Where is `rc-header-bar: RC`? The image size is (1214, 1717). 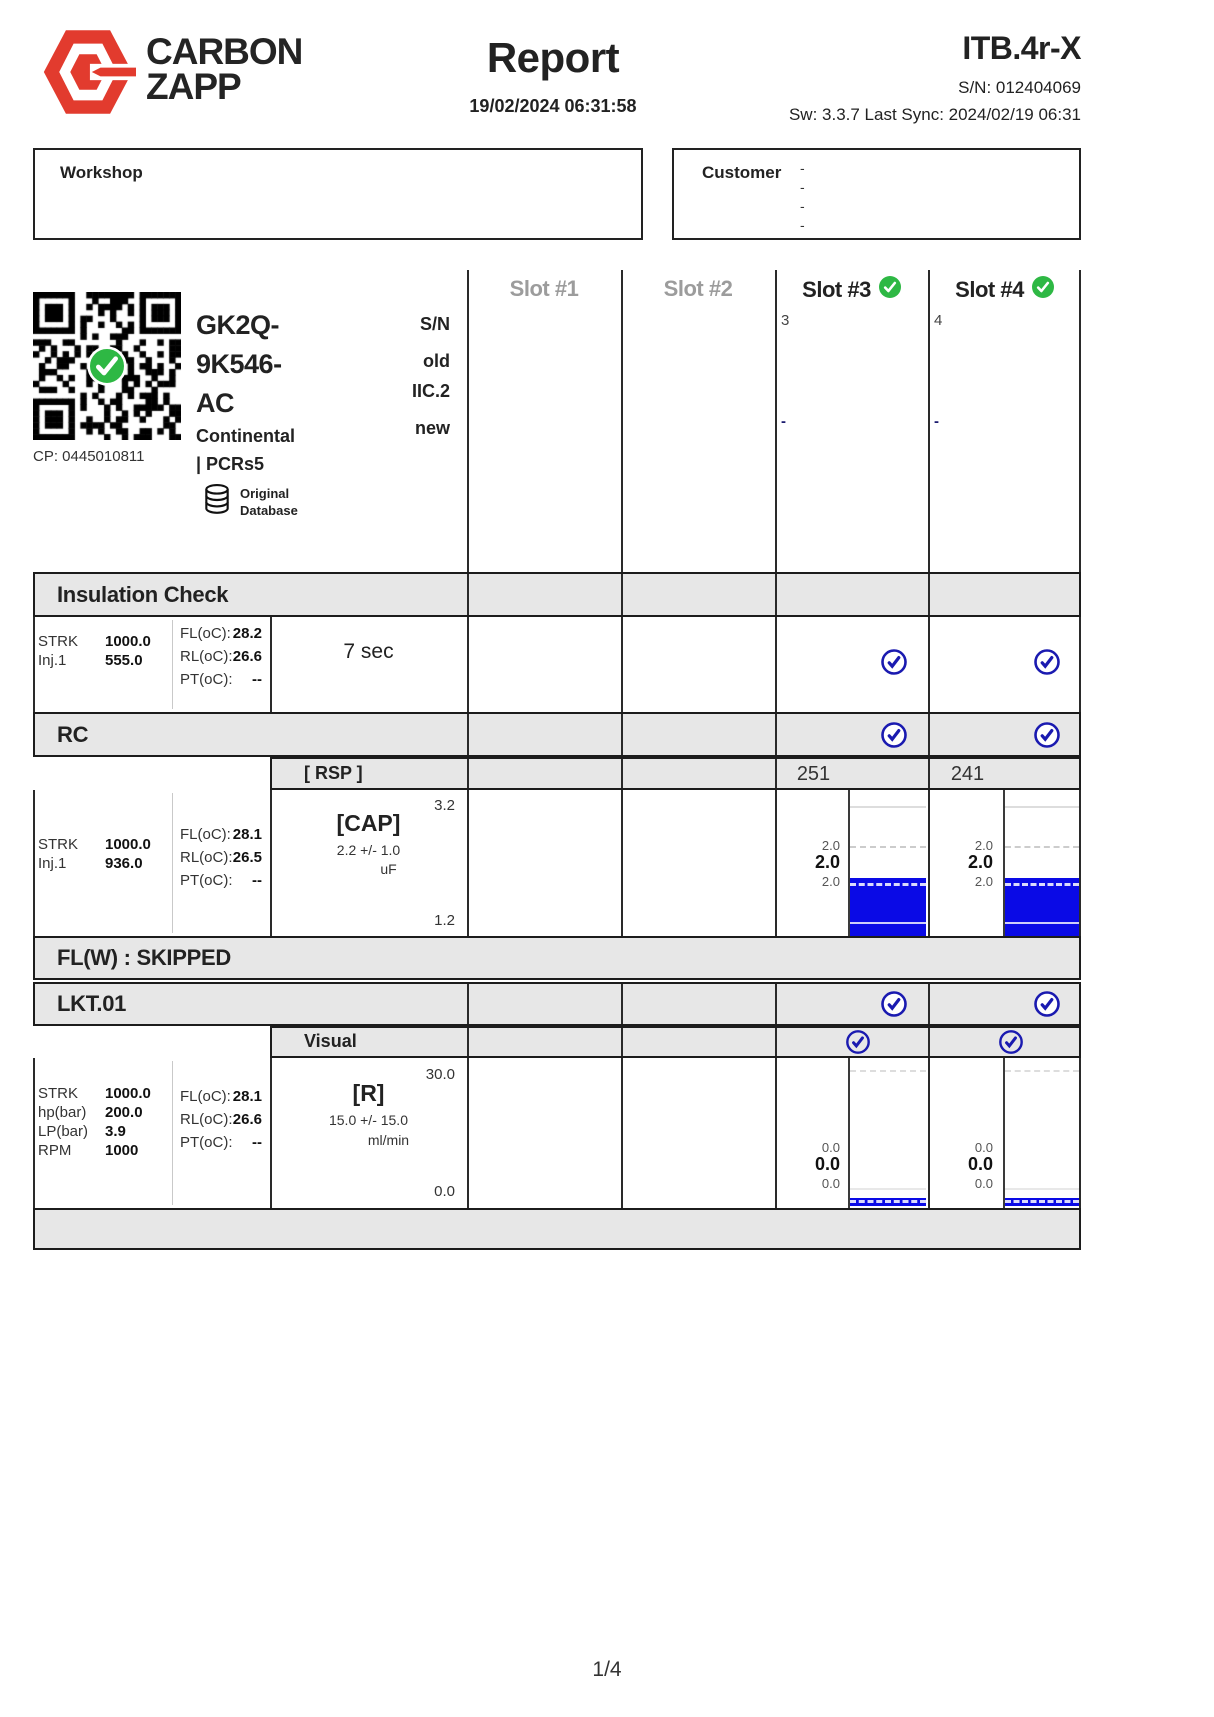
rc-header-bar: RC is located at coordinates (557, 734).